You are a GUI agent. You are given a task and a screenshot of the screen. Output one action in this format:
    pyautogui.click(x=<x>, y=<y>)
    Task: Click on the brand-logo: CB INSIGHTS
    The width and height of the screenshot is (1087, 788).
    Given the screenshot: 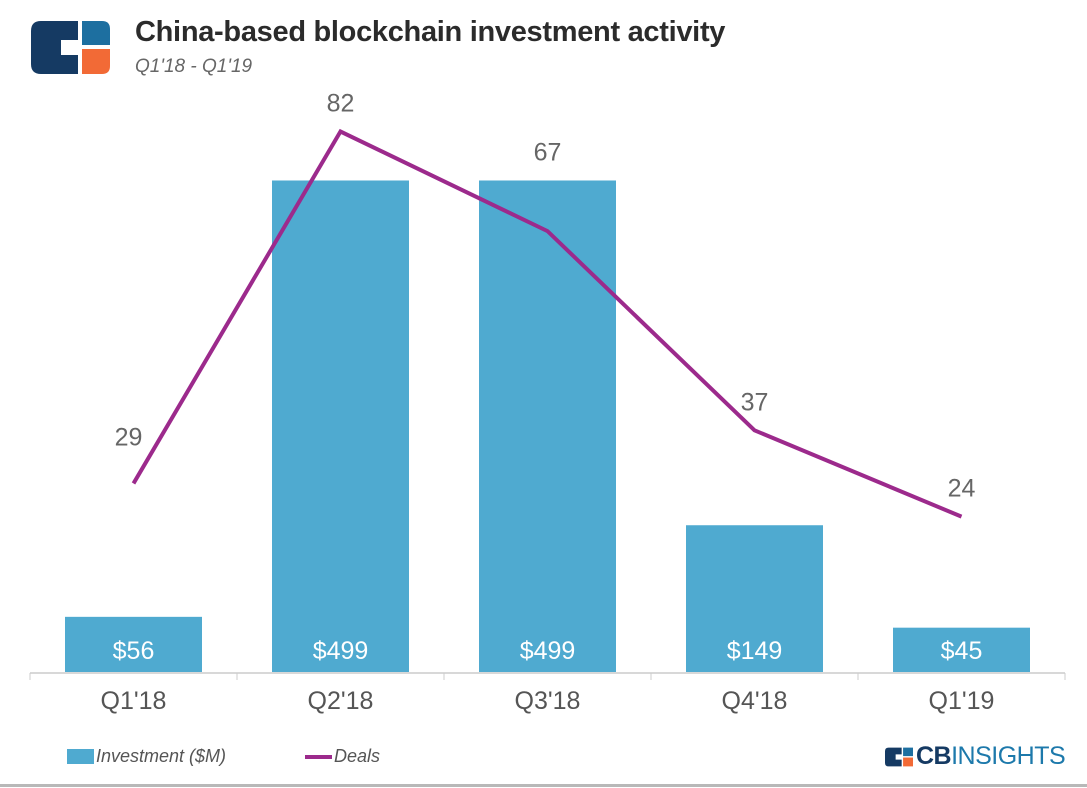 What is the action you would take?
    pyautogui.click(x=975, y=756)
    